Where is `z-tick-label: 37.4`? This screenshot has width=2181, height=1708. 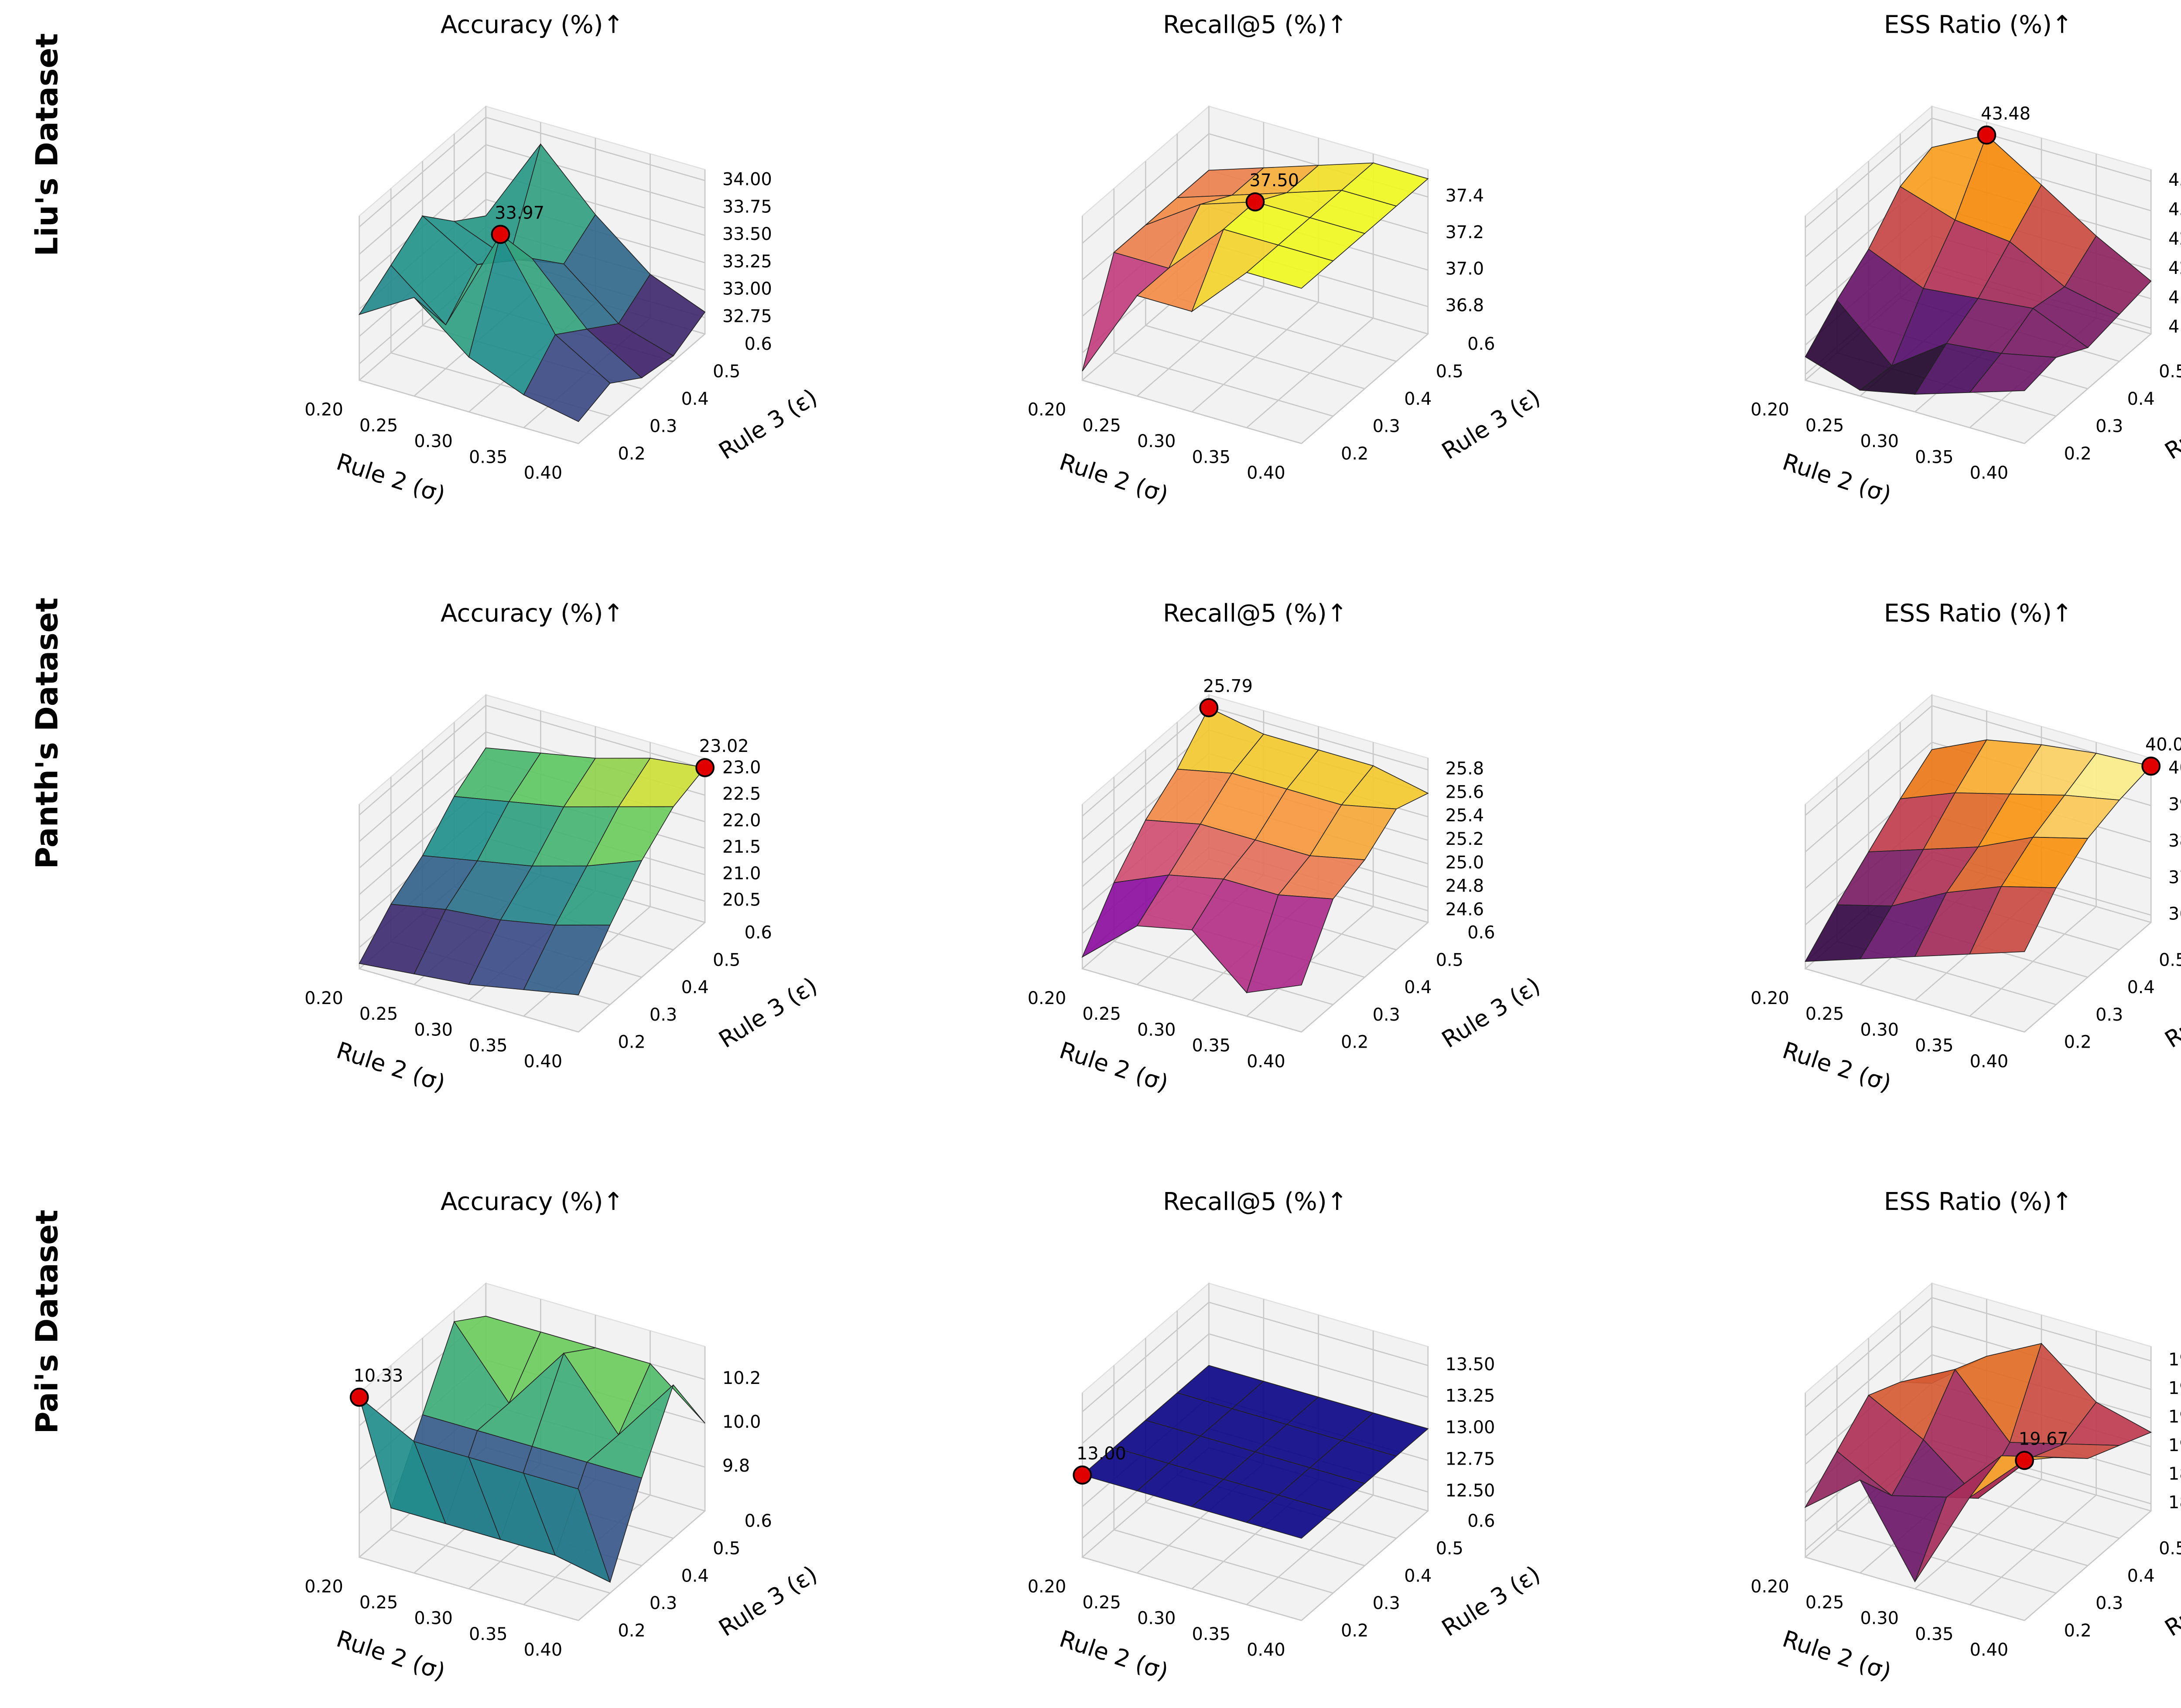 z-tick-label: 37.4 is located at coordinates (1464, 196).